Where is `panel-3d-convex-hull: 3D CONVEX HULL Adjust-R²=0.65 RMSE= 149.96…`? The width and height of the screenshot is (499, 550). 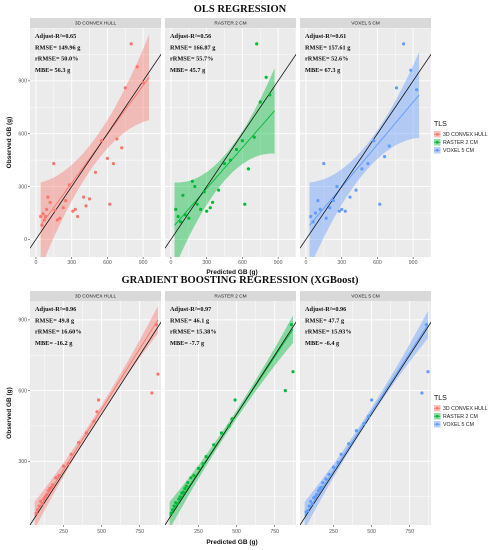 panel-3d-convex-hull: 3D CONVEX HULL Adjust-R²=0.65 RMSE= 149.96… is located at coordinates (89, 142).